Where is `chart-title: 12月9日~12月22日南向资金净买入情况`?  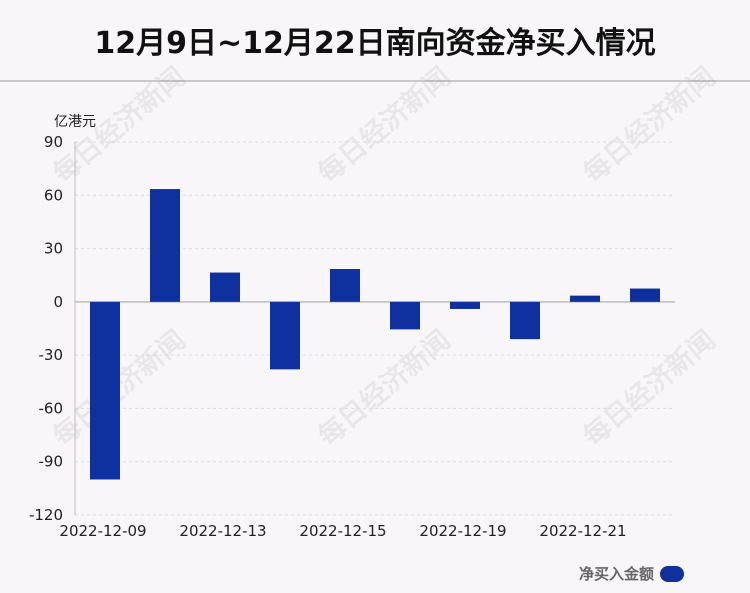 chart-title: 12月9日~12月22日南向资金净买入情况 is located at coordinates (375, 43).